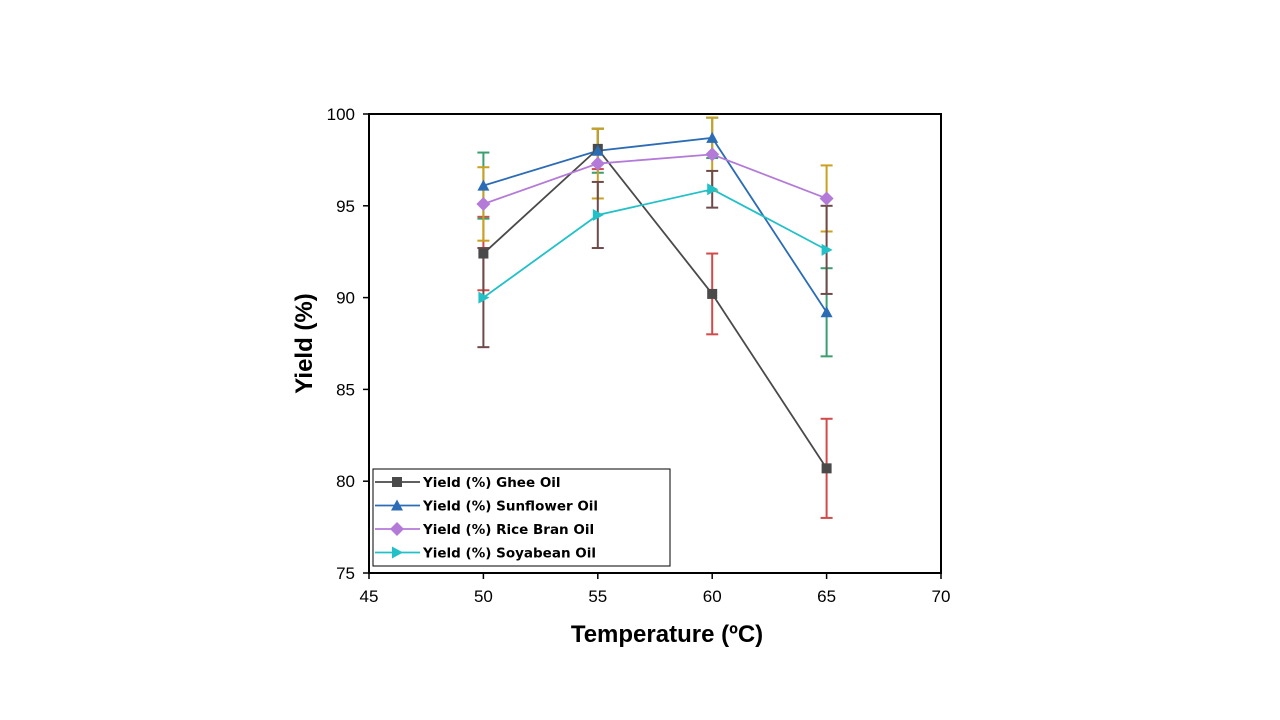 This screenshot has height=720, width=1280. I want to click on x-tick-label: 45, so click(369, 596).